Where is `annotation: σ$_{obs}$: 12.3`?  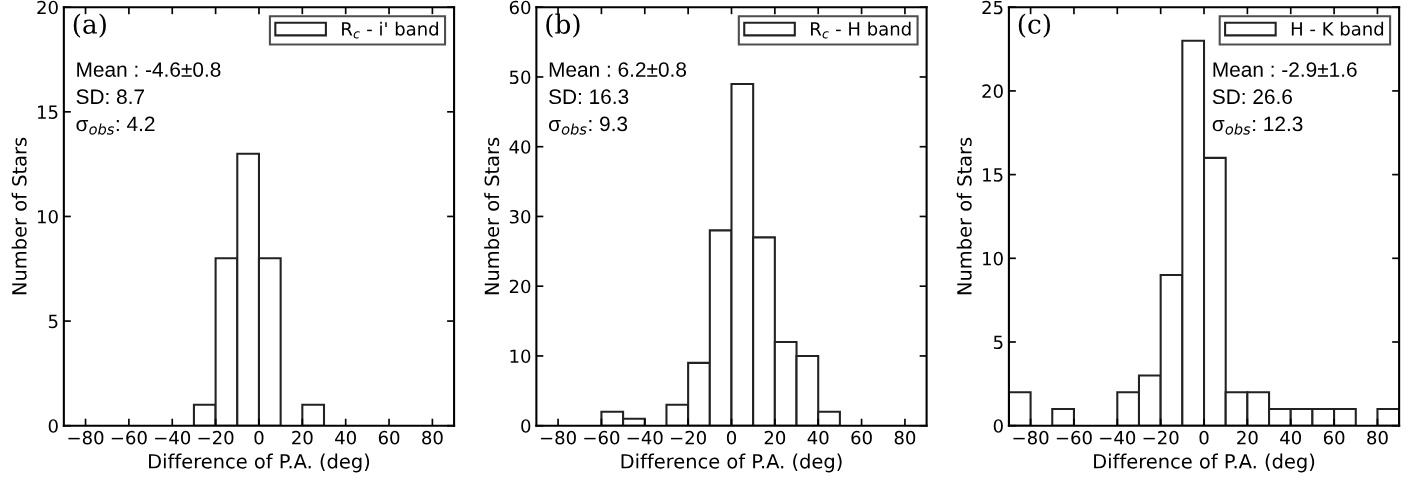
annotation: σ$_{obs}$: 12.3 is located at coordinates (1257, 125).